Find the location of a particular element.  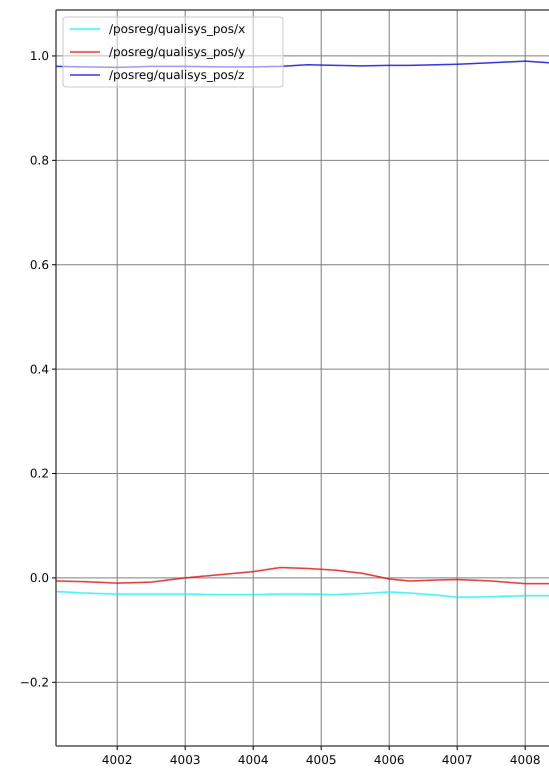

y-tick-label: 1.0 is located at coordinates (39, 56).